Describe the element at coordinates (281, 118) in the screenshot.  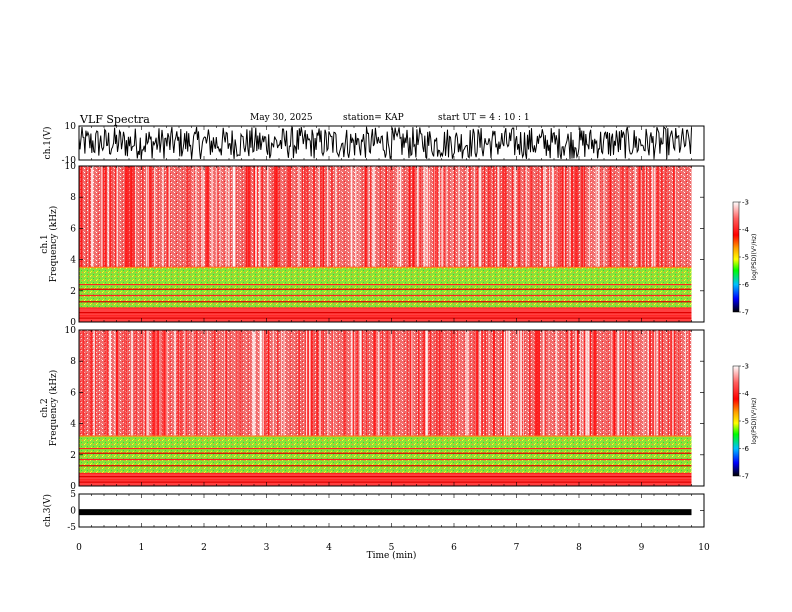
I see `date-label: May 30, 2025` at that location.